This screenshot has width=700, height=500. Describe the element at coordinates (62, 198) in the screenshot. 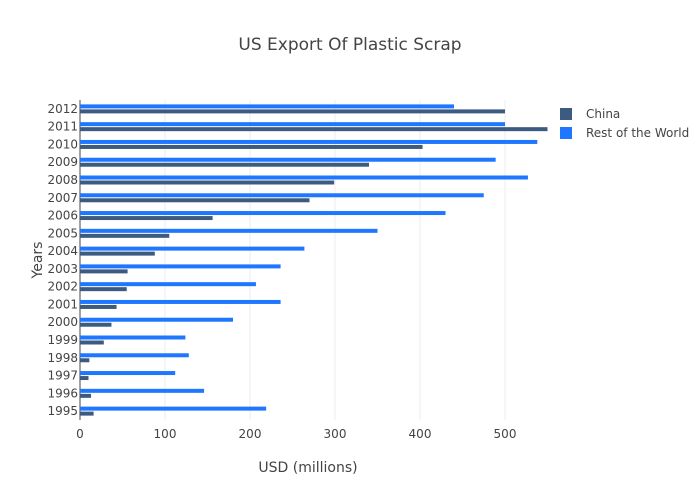

I see `y-tick-label: 2007` at that location.